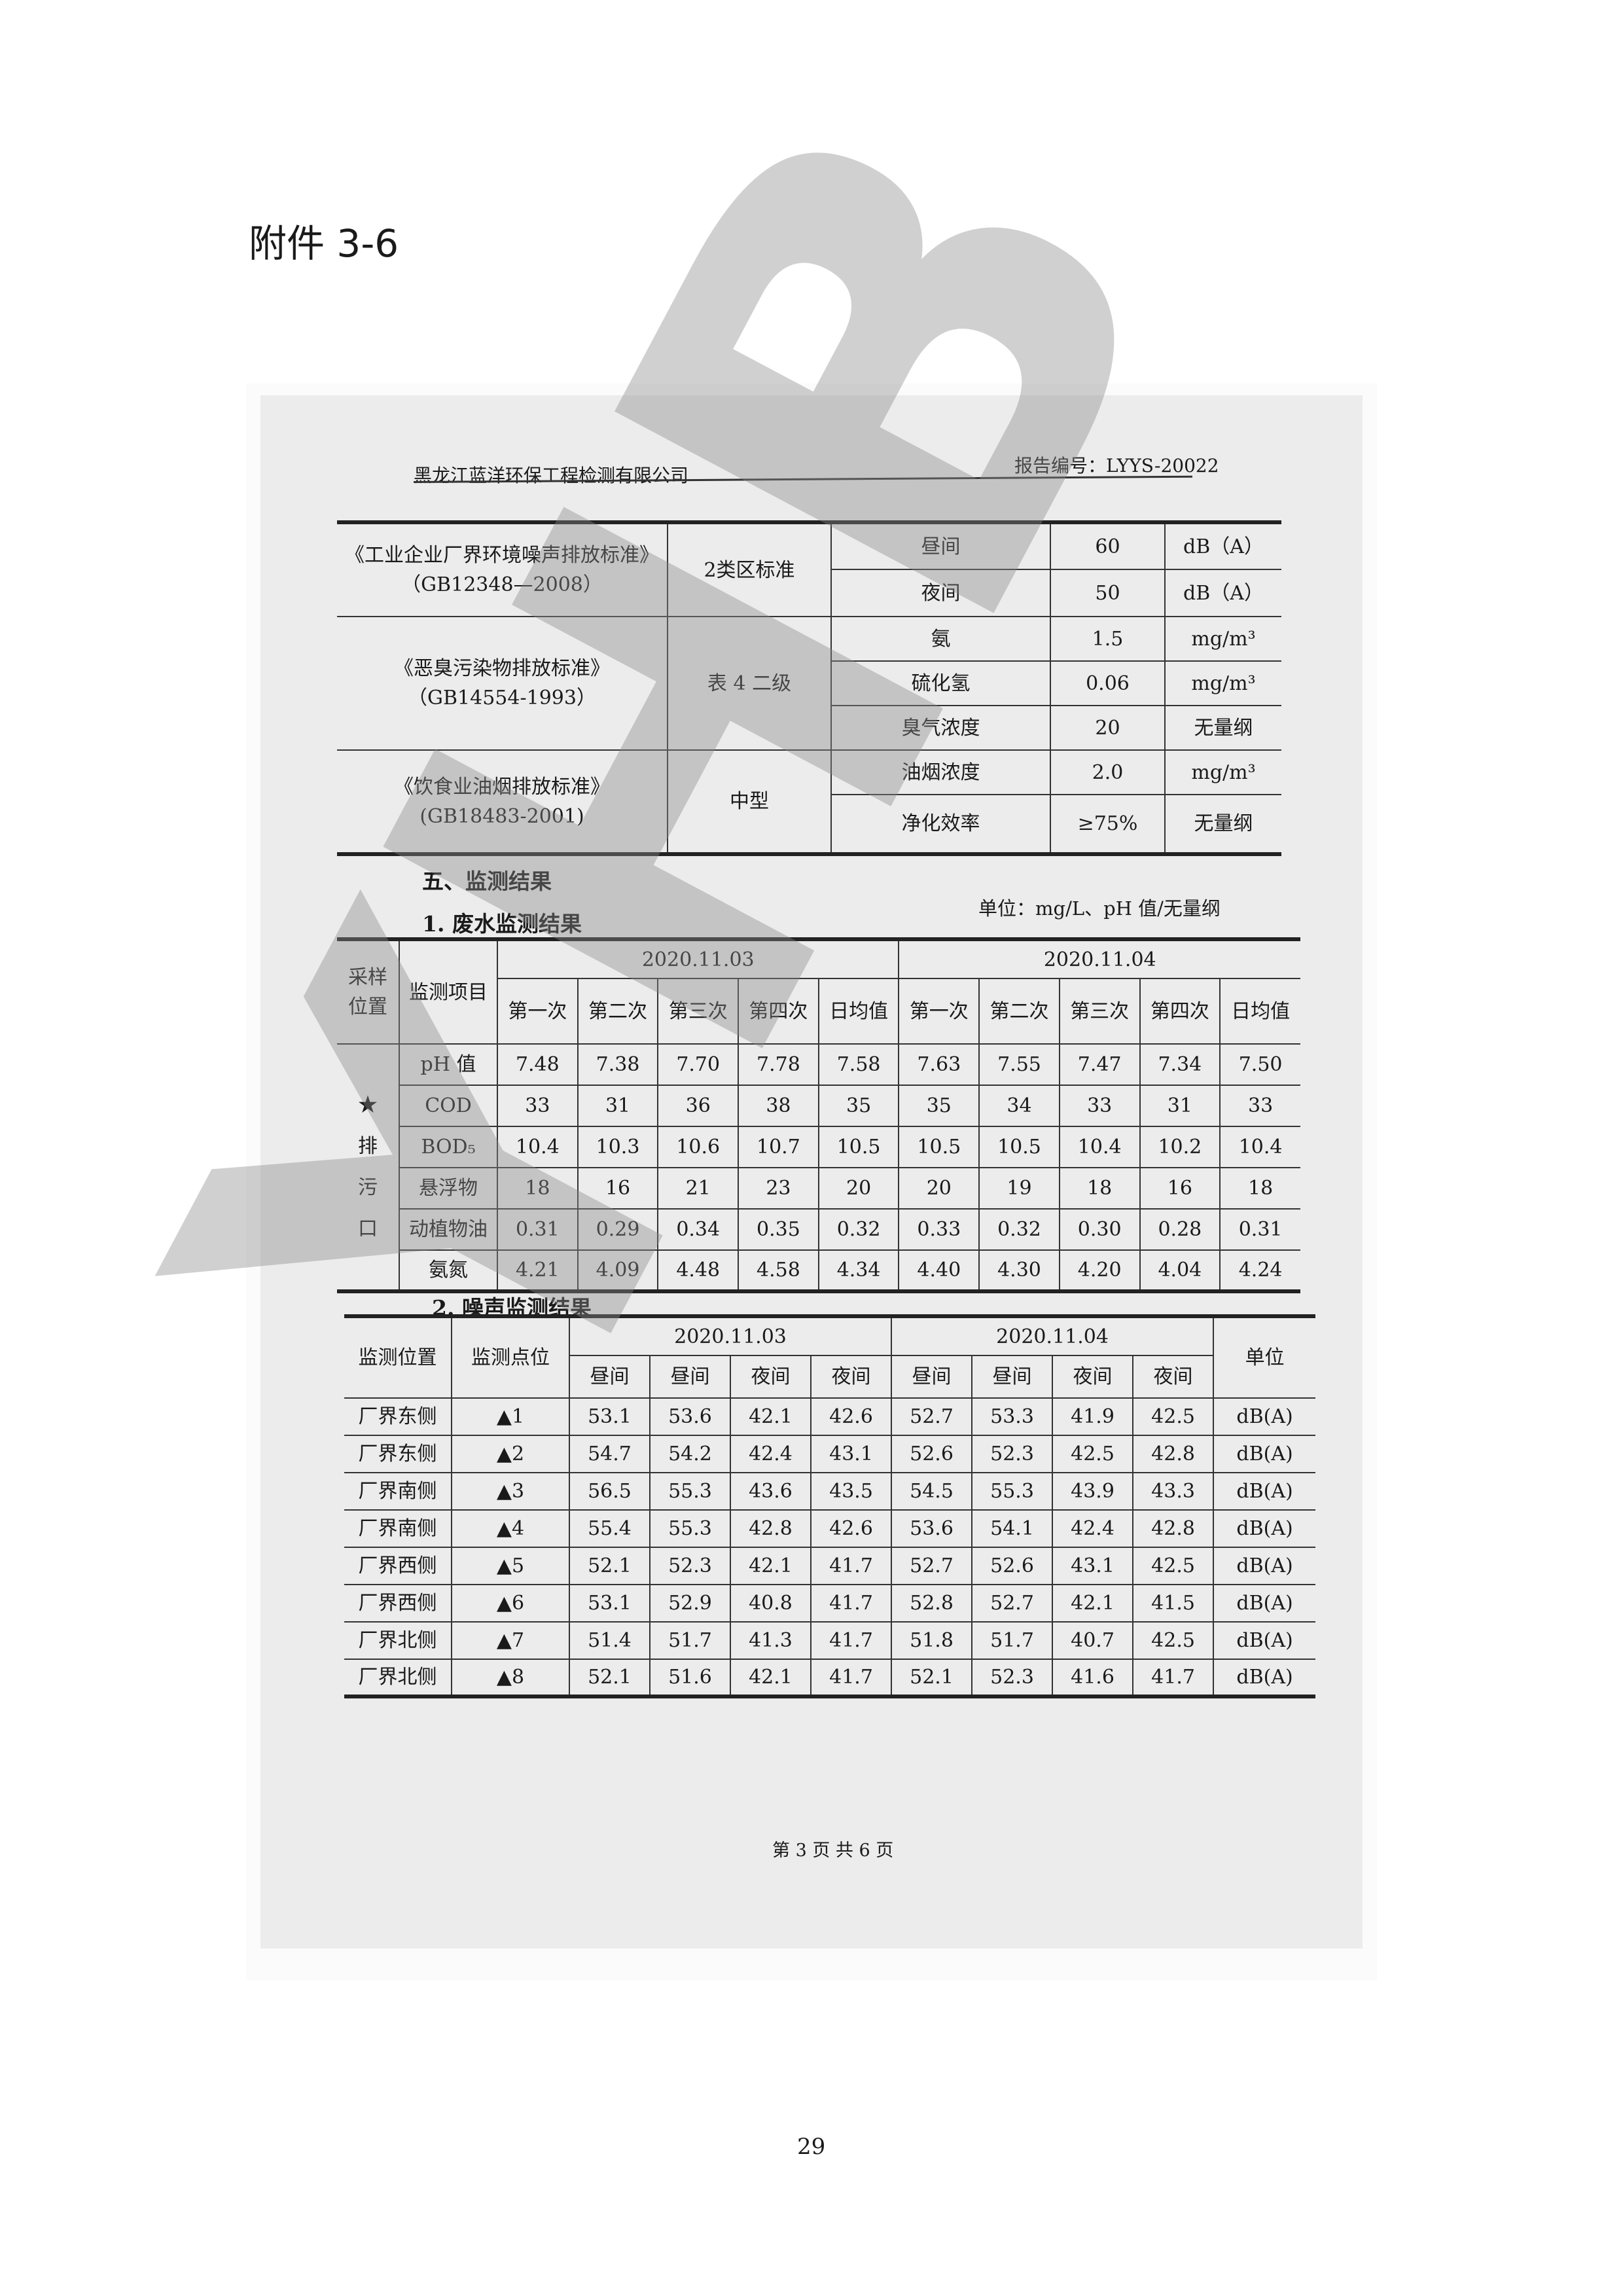 The image size is (1623, 2296). I want to click on value-cell: 56.5, so click(610, 1491).